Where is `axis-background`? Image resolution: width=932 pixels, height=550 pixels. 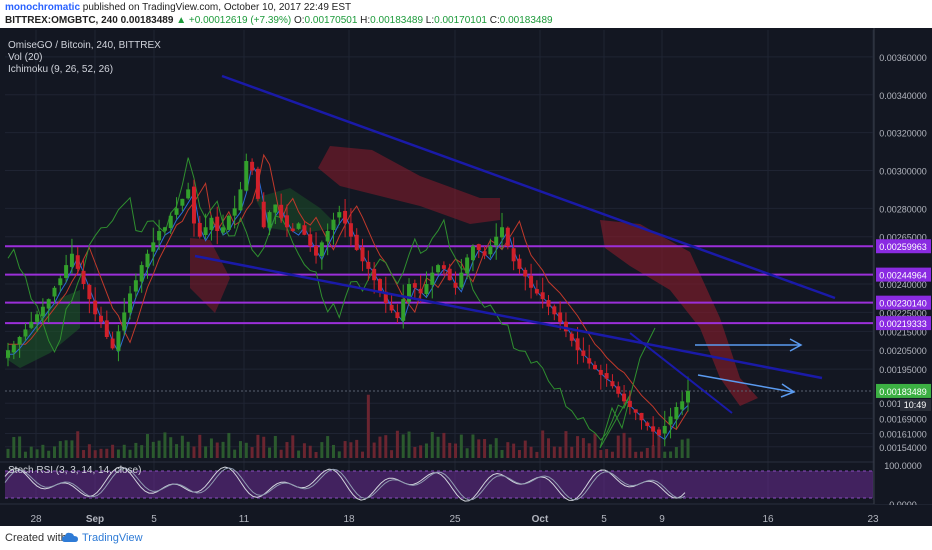
axis-background is located at coordinates (903, 266).